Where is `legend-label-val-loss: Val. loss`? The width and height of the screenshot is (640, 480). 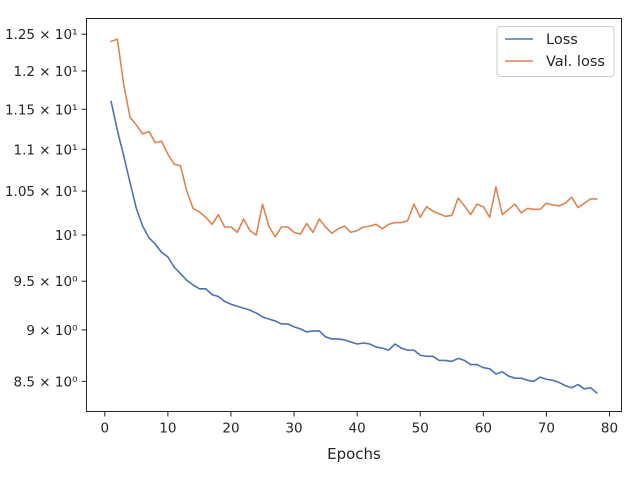 legend-label-val-loss: Val. loss is located at coordinates (575, 62).